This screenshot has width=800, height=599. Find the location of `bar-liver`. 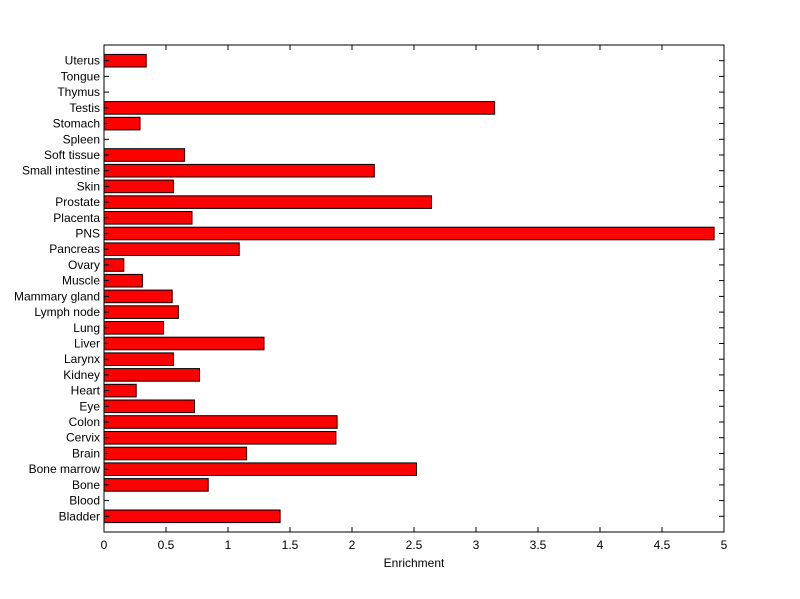

bar-liver is located at coordinates (184, 343).